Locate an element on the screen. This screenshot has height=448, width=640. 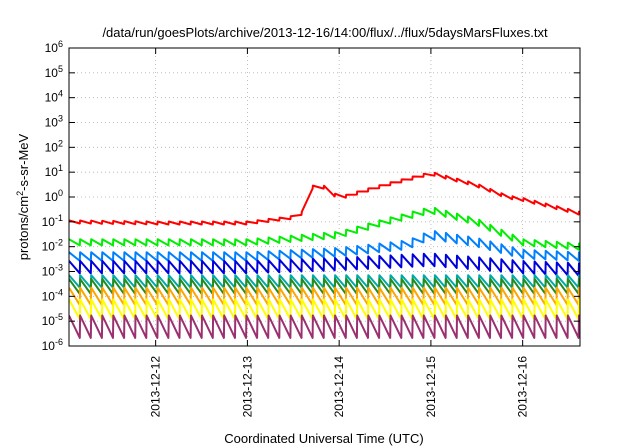
y-axis-label-pre: protons/cm is located at coordinates (23, 228).